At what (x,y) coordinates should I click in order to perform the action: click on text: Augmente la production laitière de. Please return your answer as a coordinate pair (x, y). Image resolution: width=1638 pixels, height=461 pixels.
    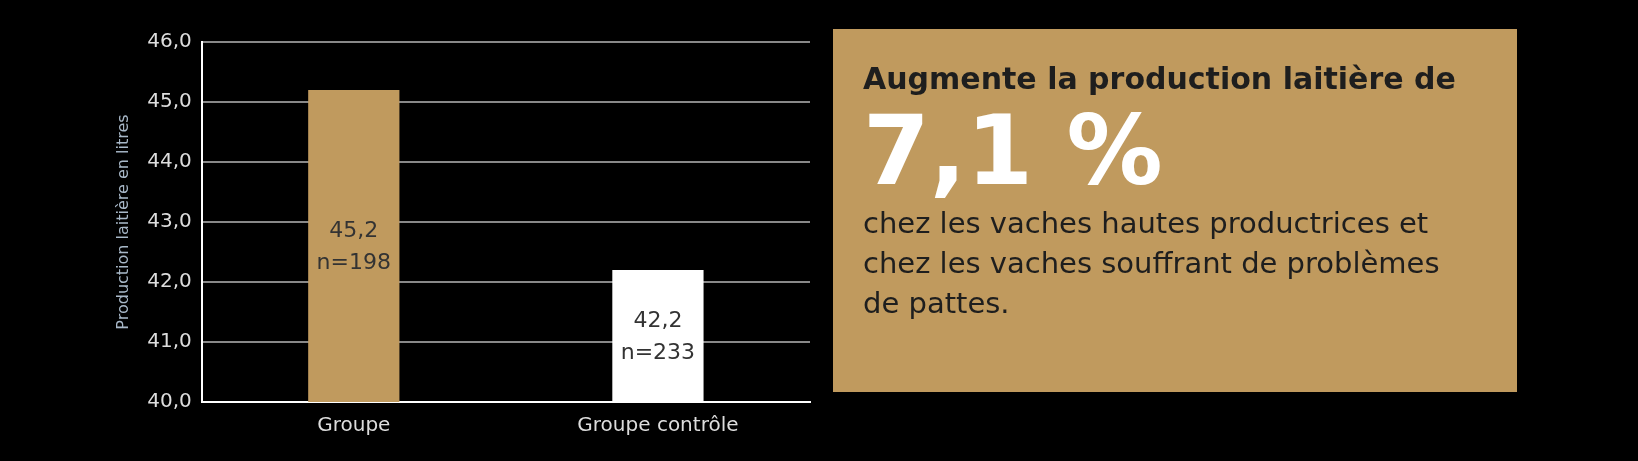
    Looking at the image, I should click on (1160, 79).